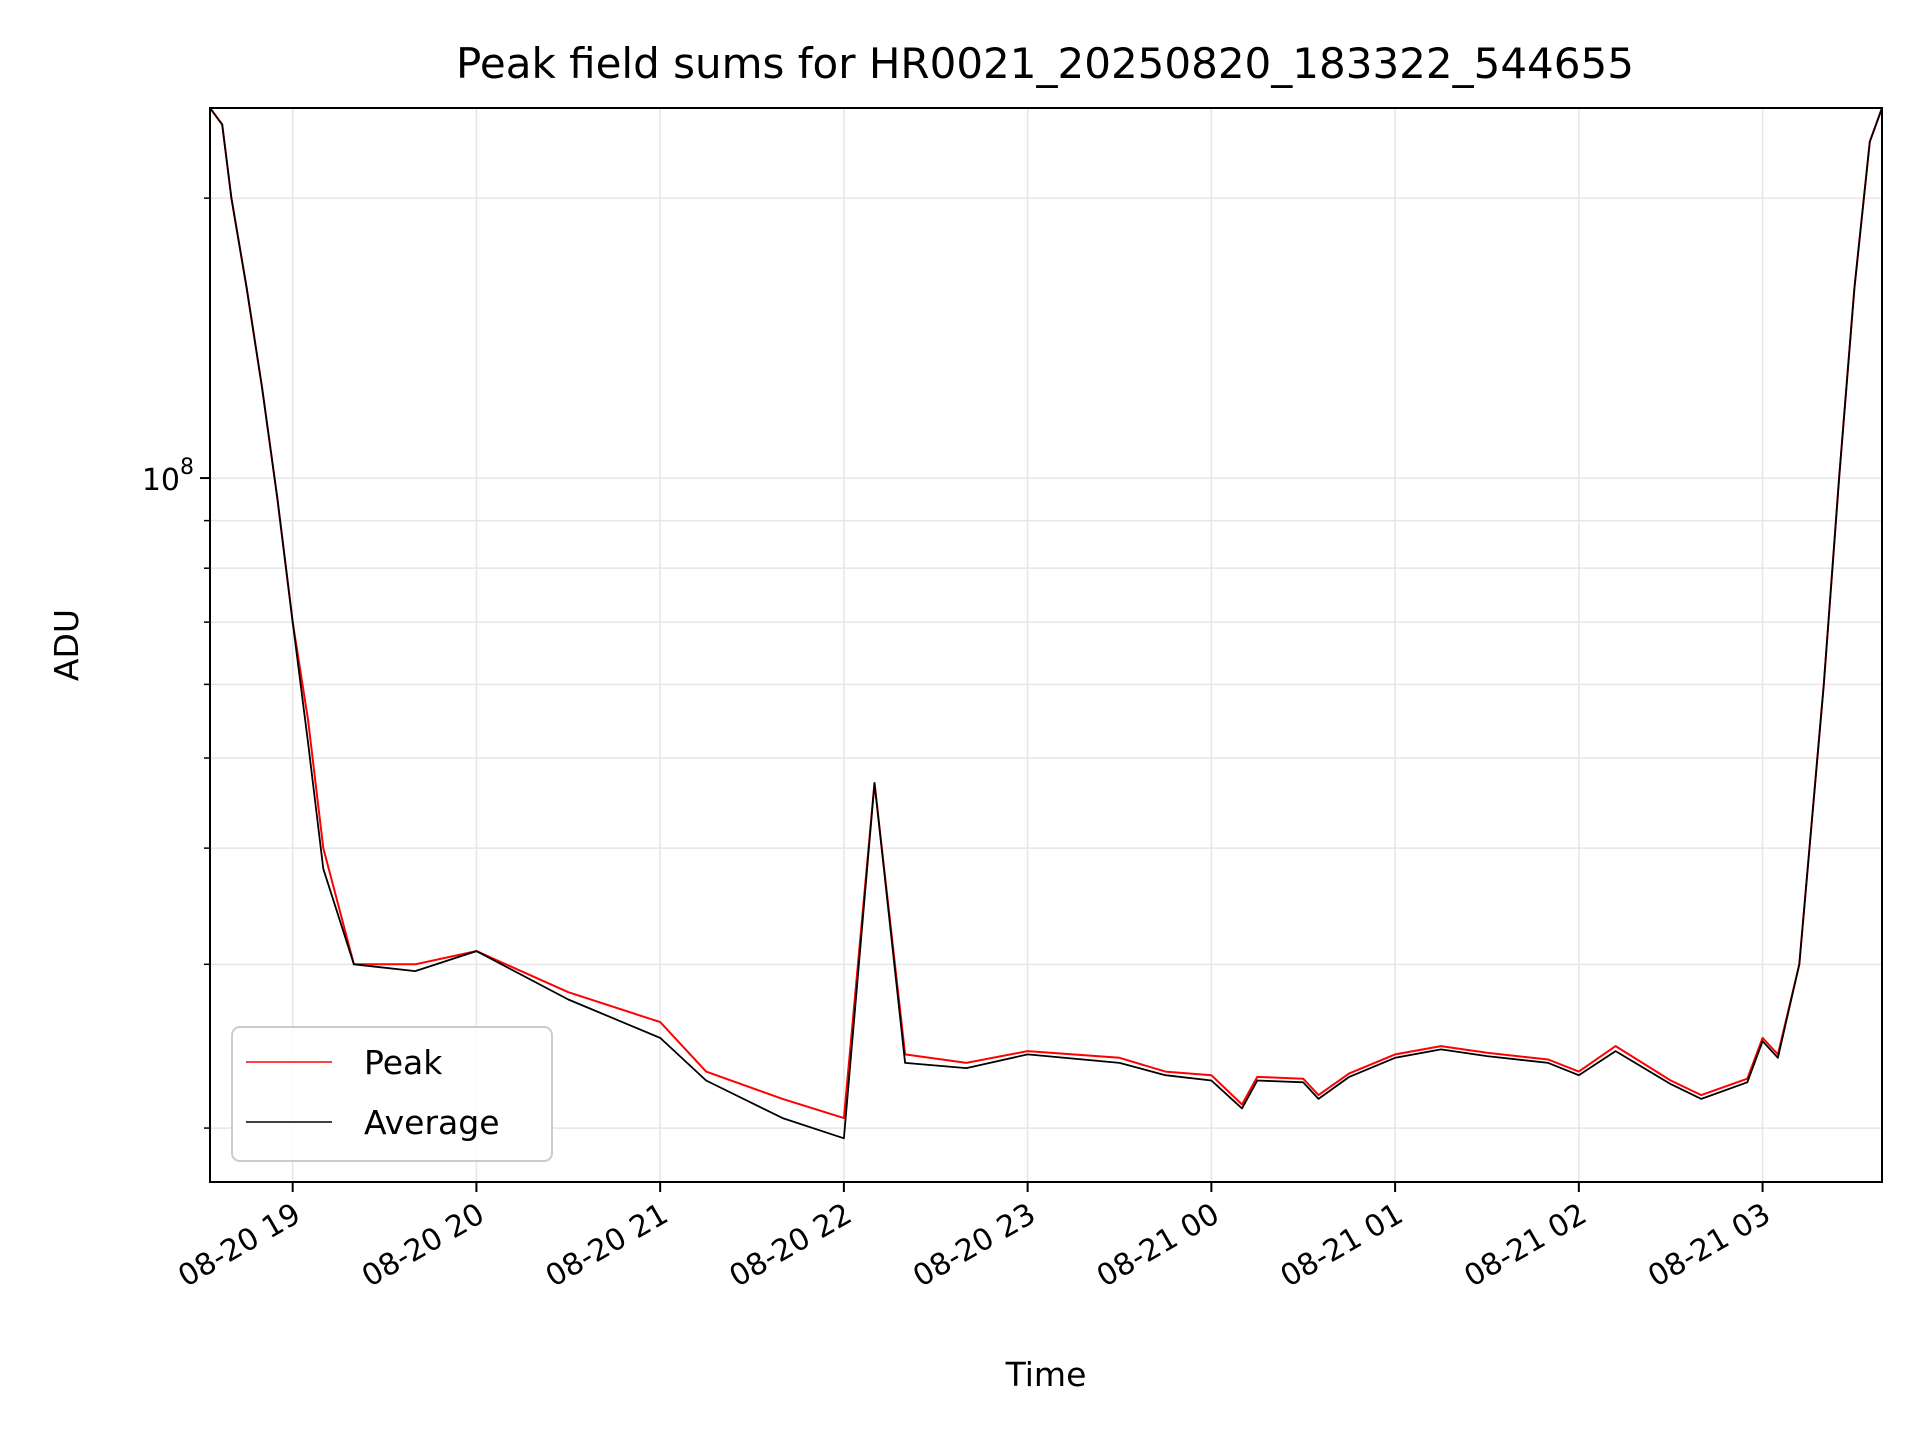  I want to click on legend-box, so click(392, 1094).